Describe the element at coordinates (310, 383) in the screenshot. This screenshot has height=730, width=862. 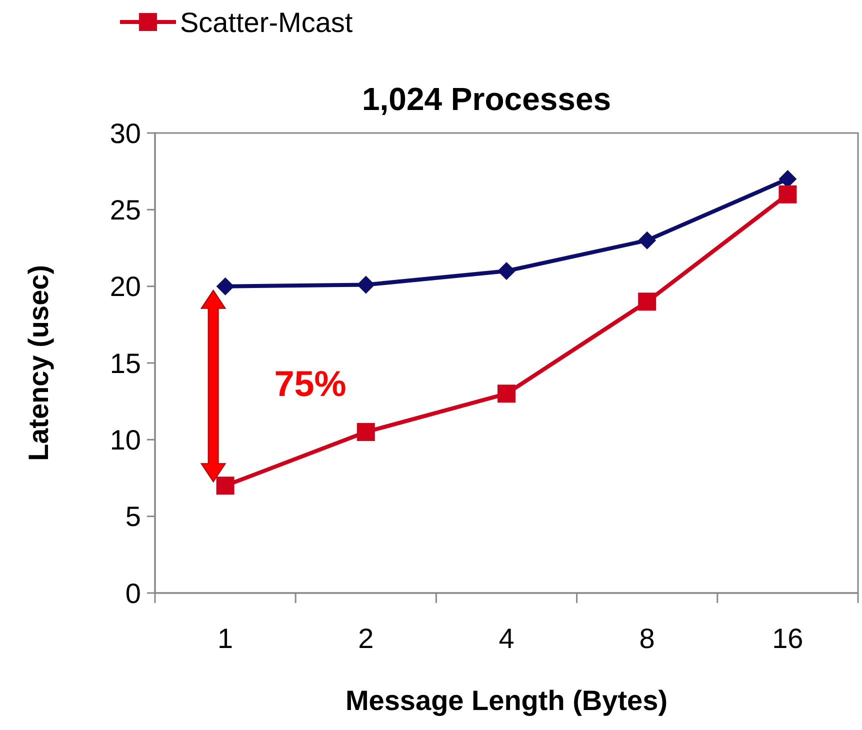
I see `annotation: 75%` at that location.